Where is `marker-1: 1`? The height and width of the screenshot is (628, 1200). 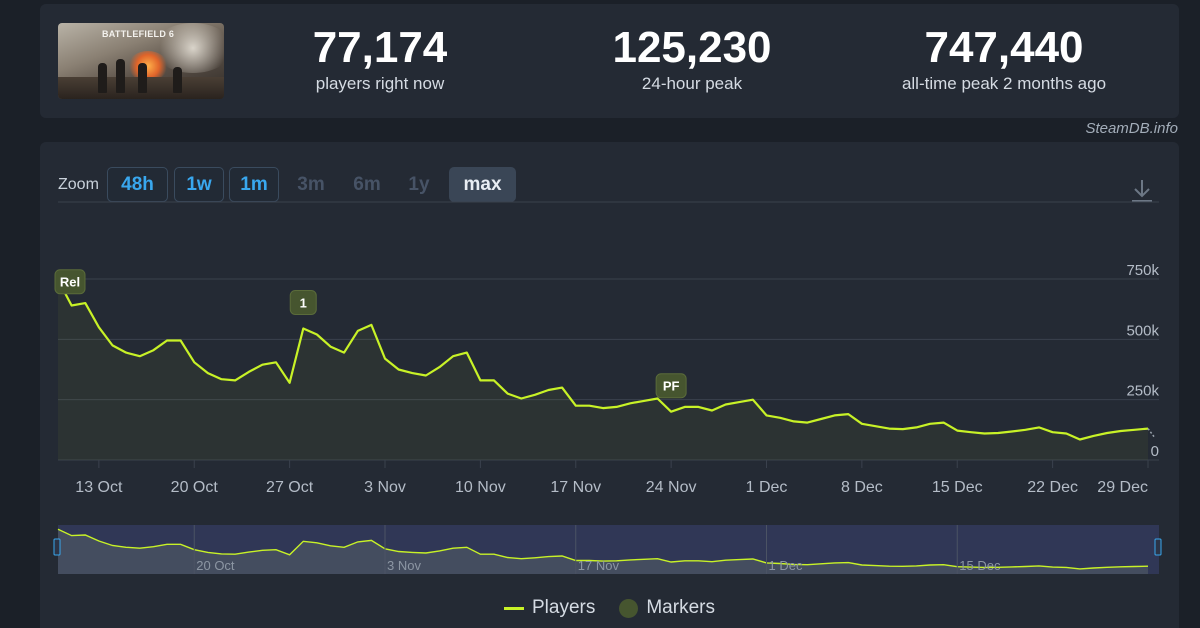
marker-1: 1 is located at coordinates (303, 302).